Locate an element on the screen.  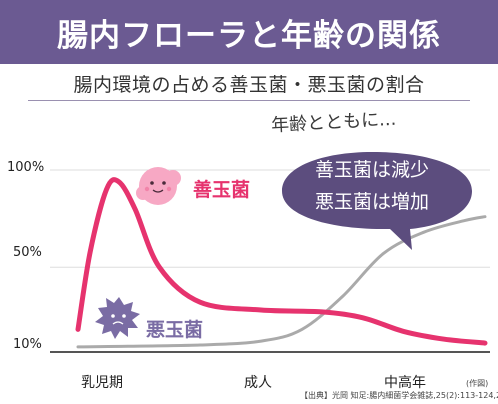
x-tick-label: 乳児期 is located at coordinates (102, 382).